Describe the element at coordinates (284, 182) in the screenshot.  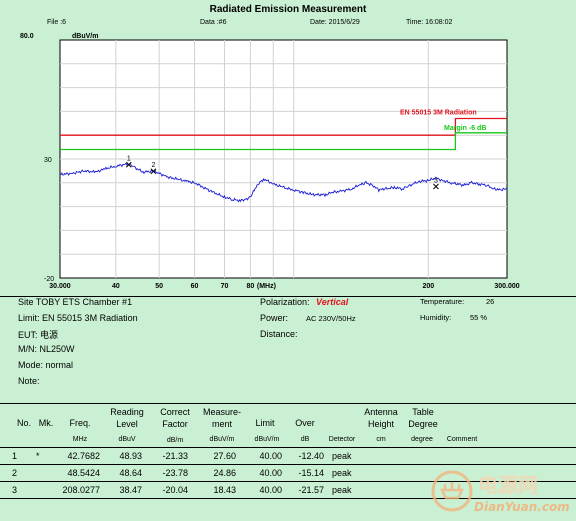
I see `measurement-trace` at that location.